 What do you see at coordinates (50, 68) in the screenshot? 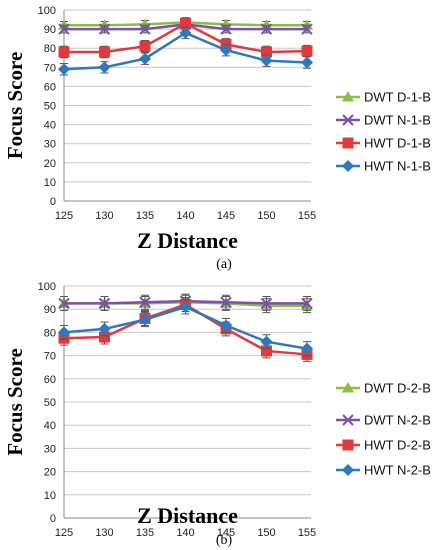
I see `y-tick-label: 70` at bounding box center [50, 68].